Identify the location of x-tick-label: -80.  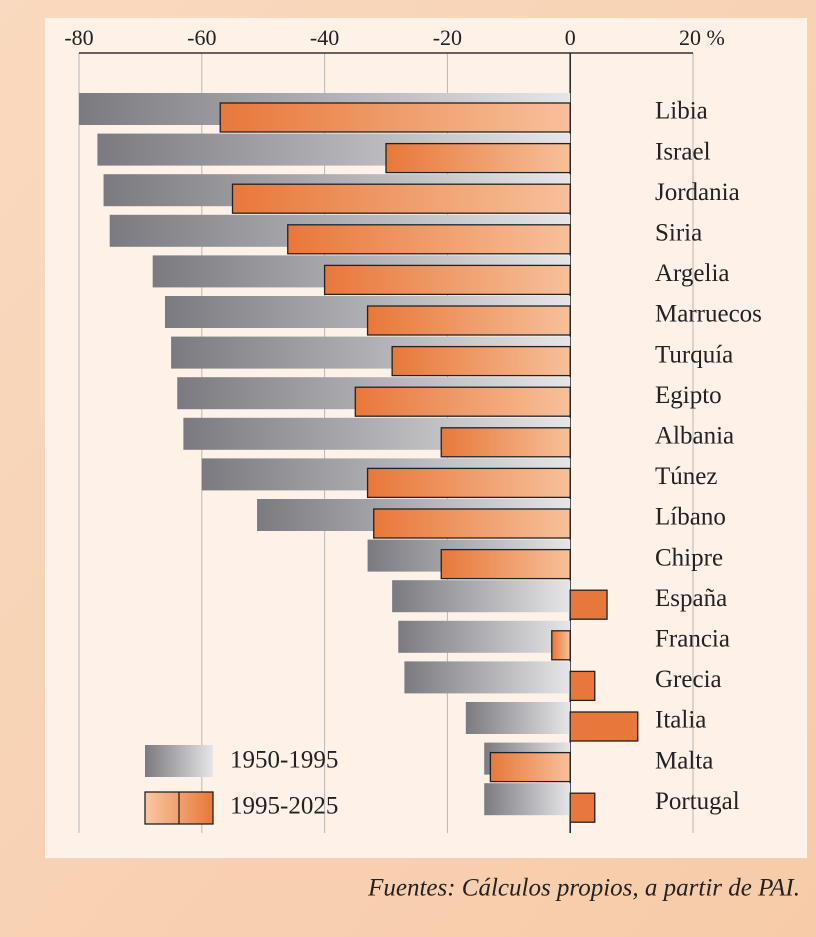
(78, 37).